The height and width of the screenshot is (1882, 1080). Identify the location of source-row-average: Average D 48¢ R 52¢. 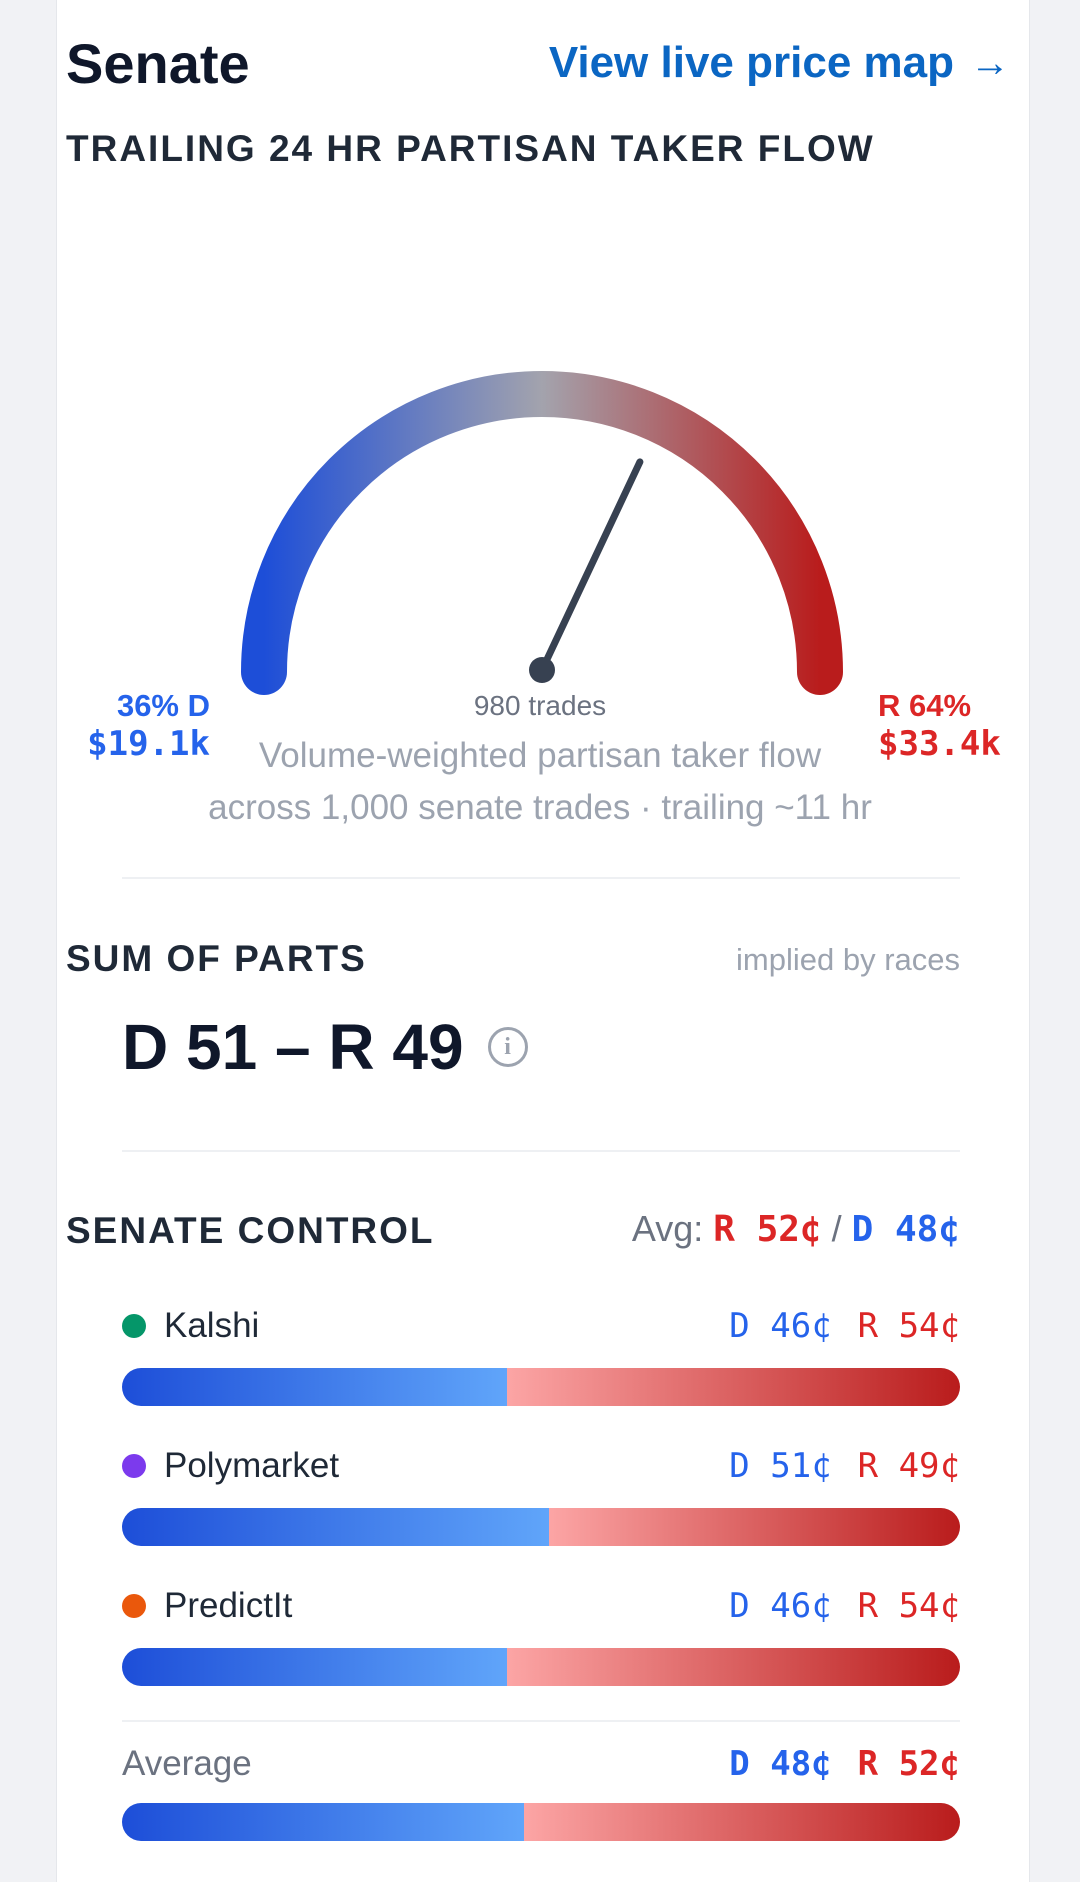
(541, 1764).